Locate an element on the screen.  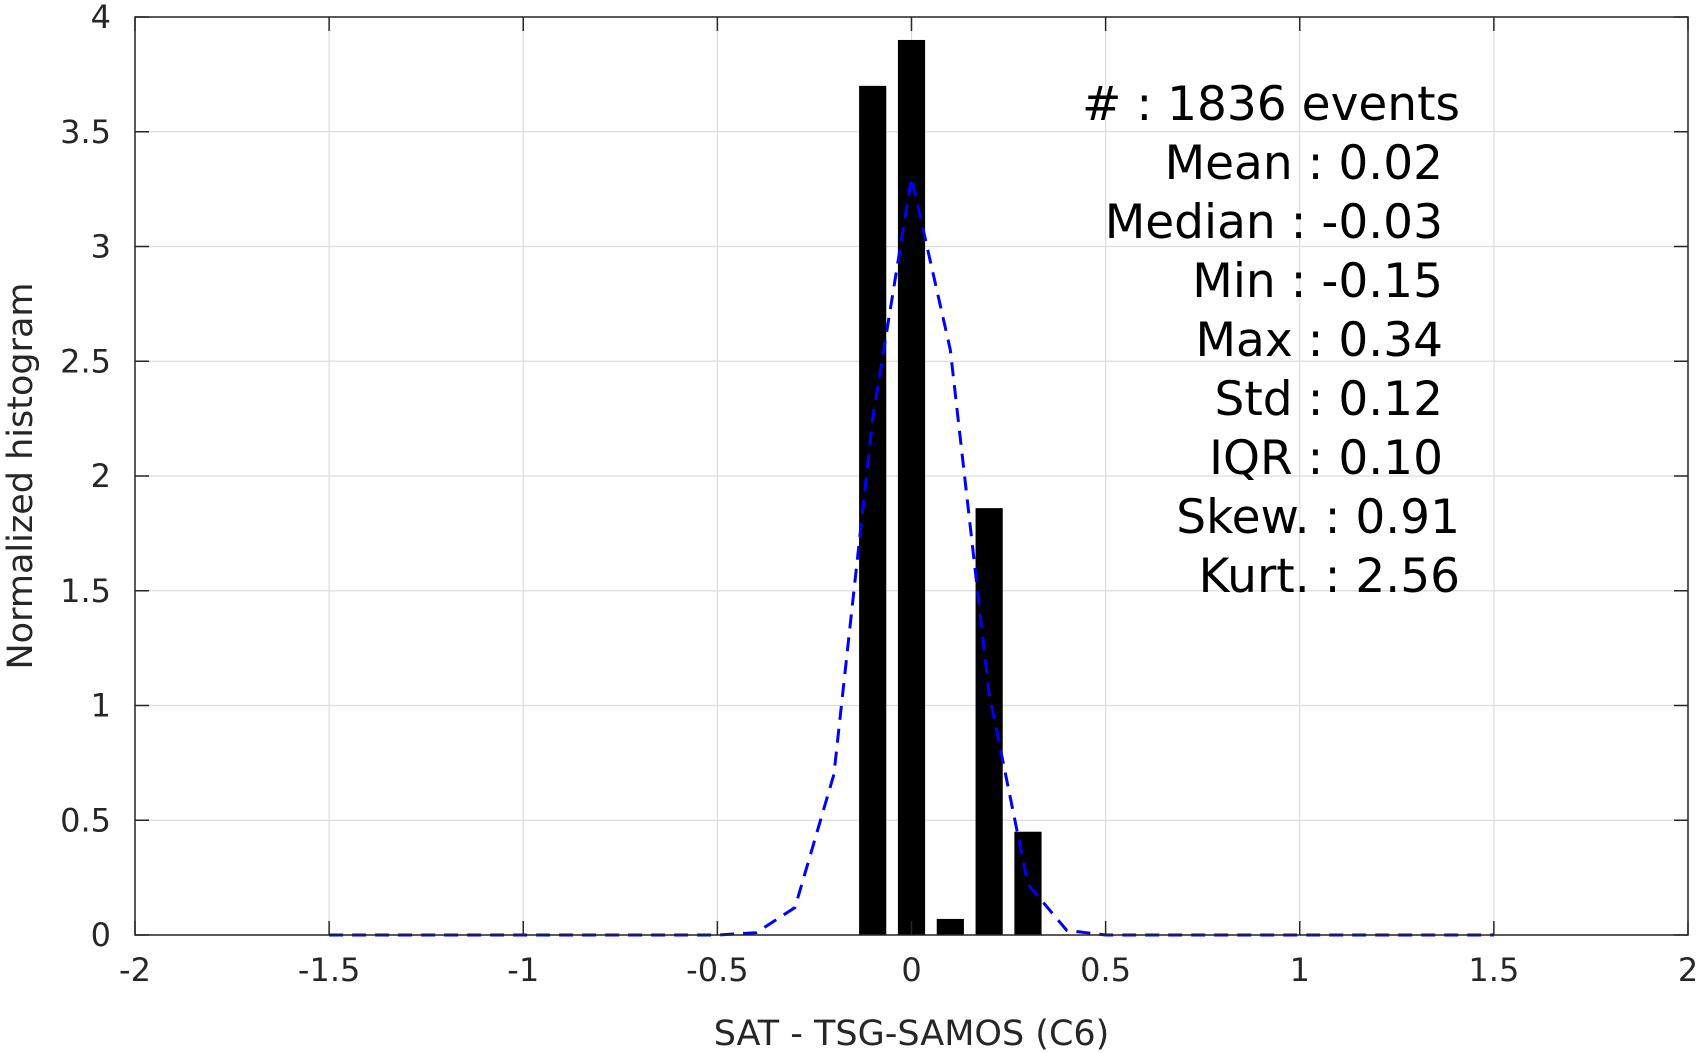
y-tick-label: 2.5 is located at coordinates (85, 361).